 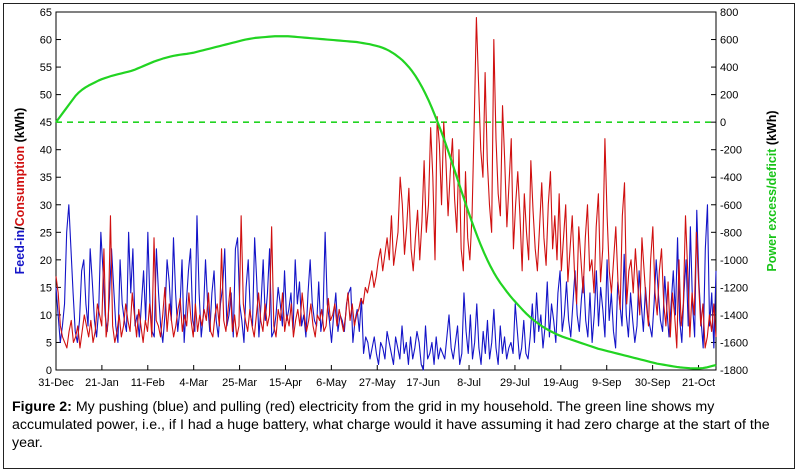 What do you see at coordinates (20, 252) in the screenshot?
I see `axis-label-part: Feed-in` at bounding box center [20, 252].